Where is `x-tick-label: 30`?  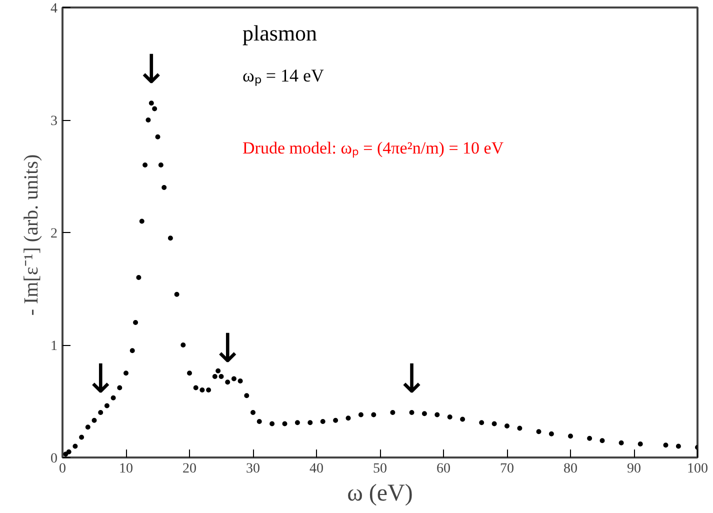
x-tick-label: 30 is located at coordinates (253, 469).